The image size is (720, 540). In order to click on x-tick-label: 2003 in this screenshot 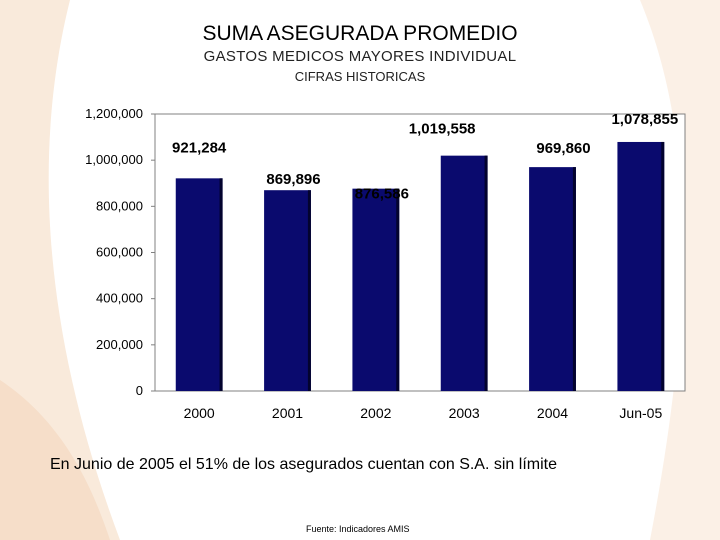, I will do `click(464, 413)`.